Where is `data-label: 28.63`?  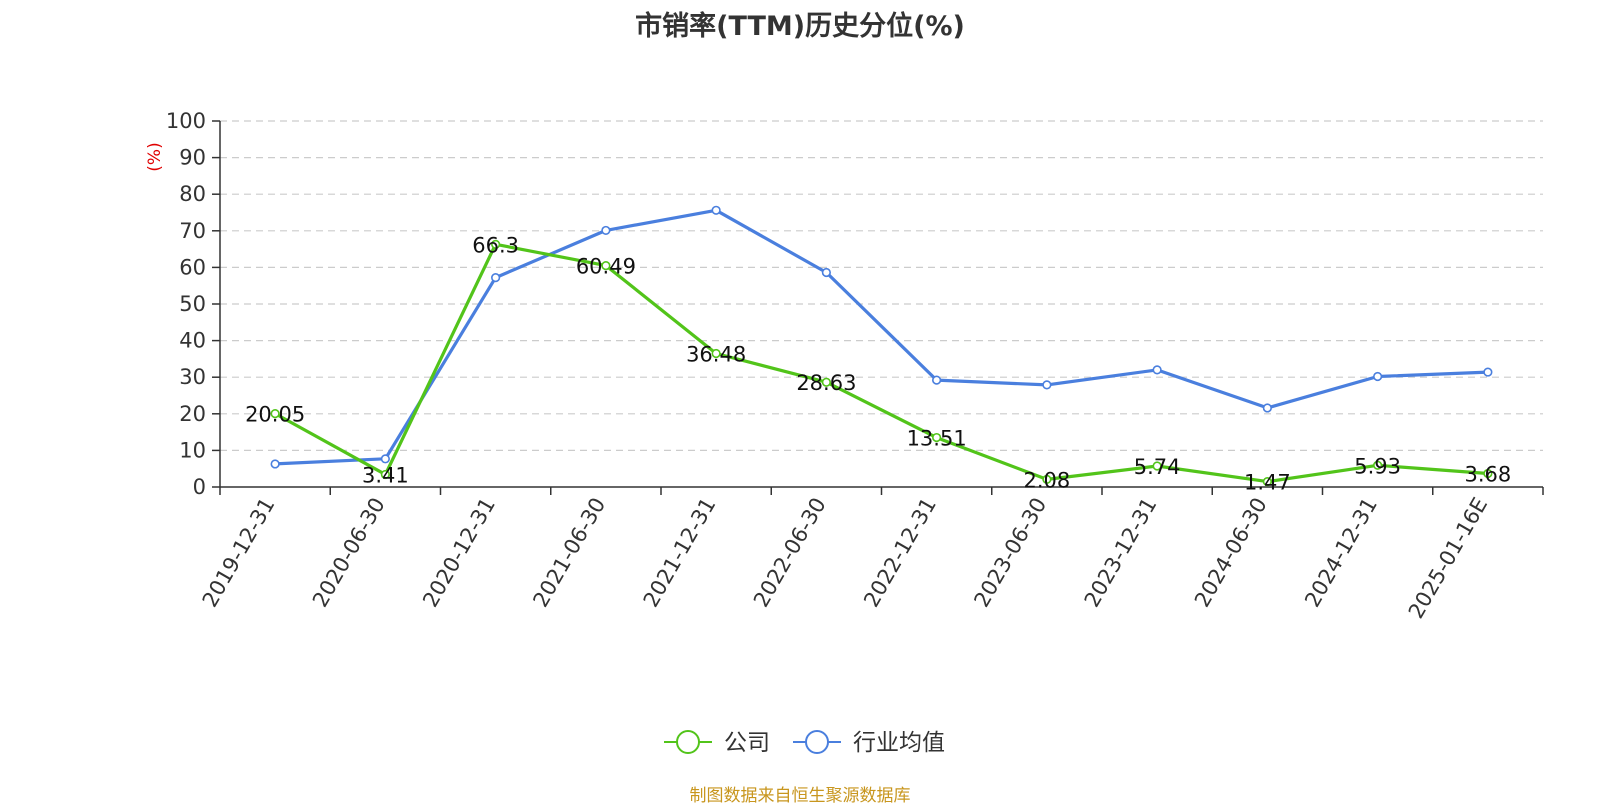
data-label: 28.63 is located at coordinates (826, 383).